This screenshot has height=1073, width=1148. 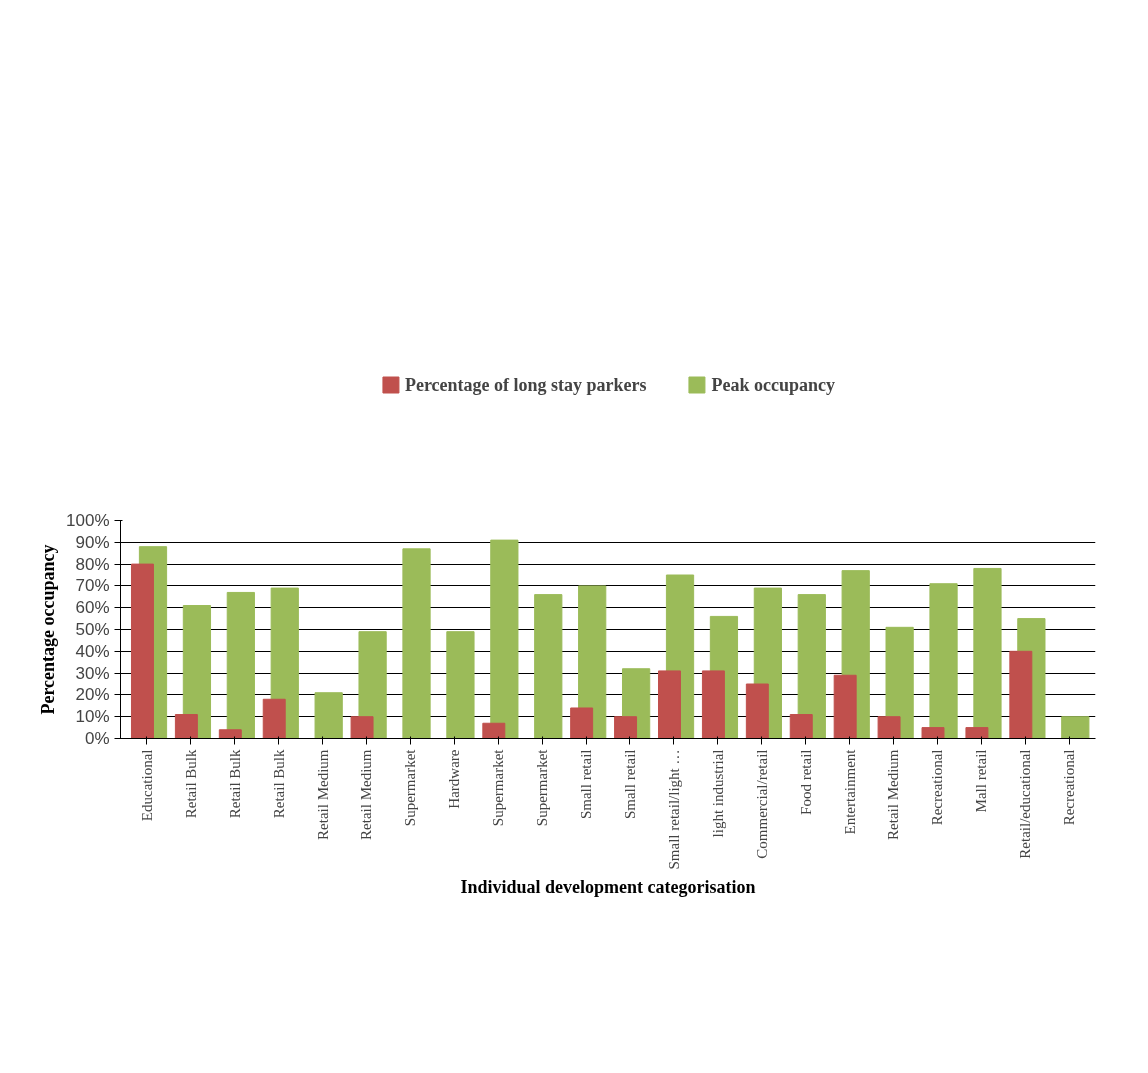 What do you see at coordinates (97, 738) in the screenshot?
I see `y-tick-label: 0%` at bounding box center [97, 738].